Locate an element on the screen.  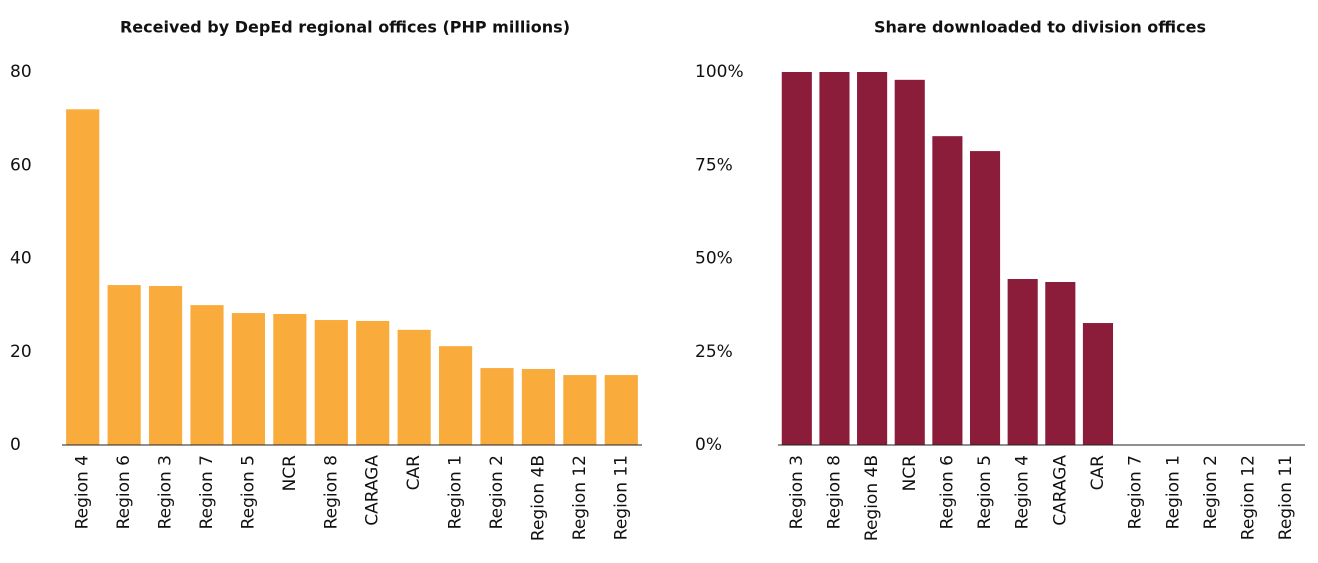
y-tick-label: 25% is located at coordinates (714, 352).